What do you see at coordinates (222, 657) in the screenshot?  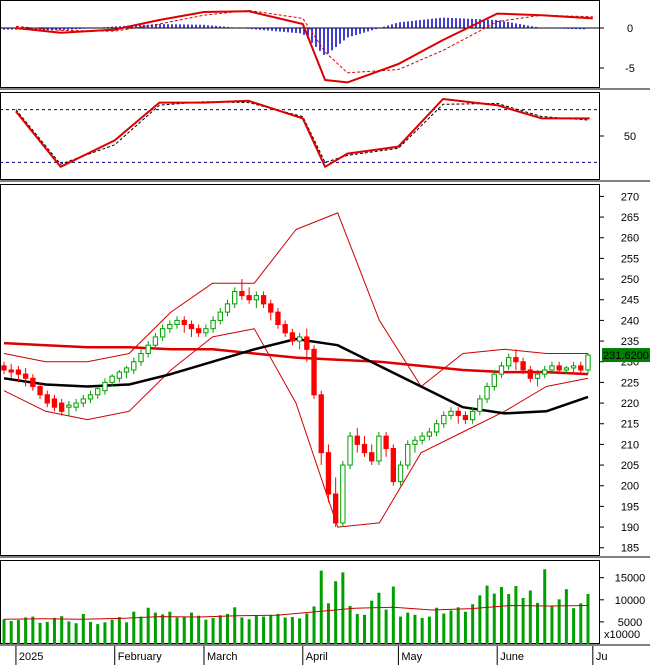 I see `x-tick-label: March` at bounding box center [222, 657].